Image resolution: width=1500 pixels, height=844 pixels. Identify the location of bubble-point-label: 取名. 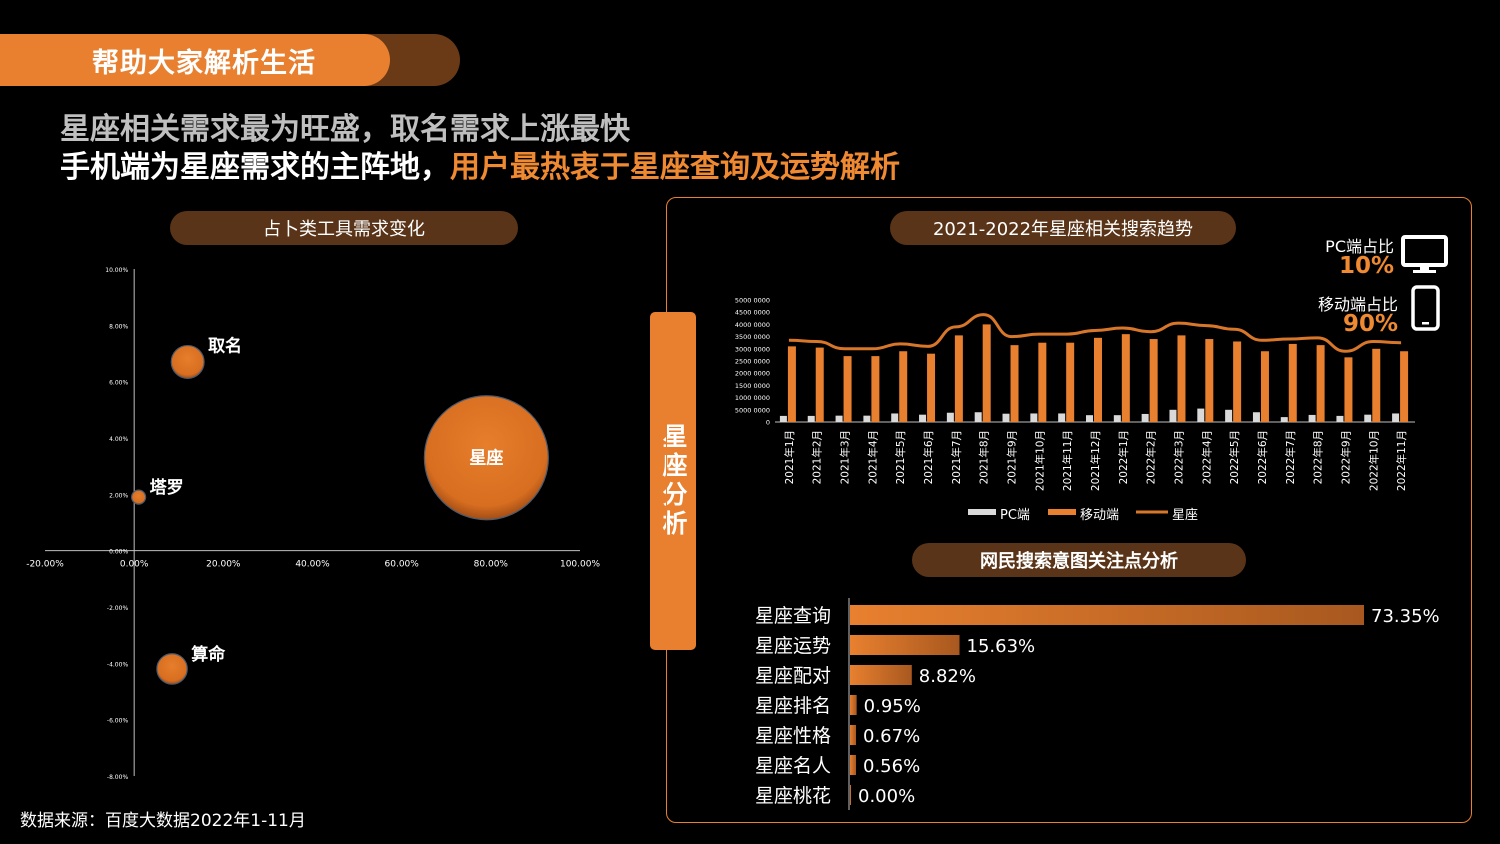
(225, 346).